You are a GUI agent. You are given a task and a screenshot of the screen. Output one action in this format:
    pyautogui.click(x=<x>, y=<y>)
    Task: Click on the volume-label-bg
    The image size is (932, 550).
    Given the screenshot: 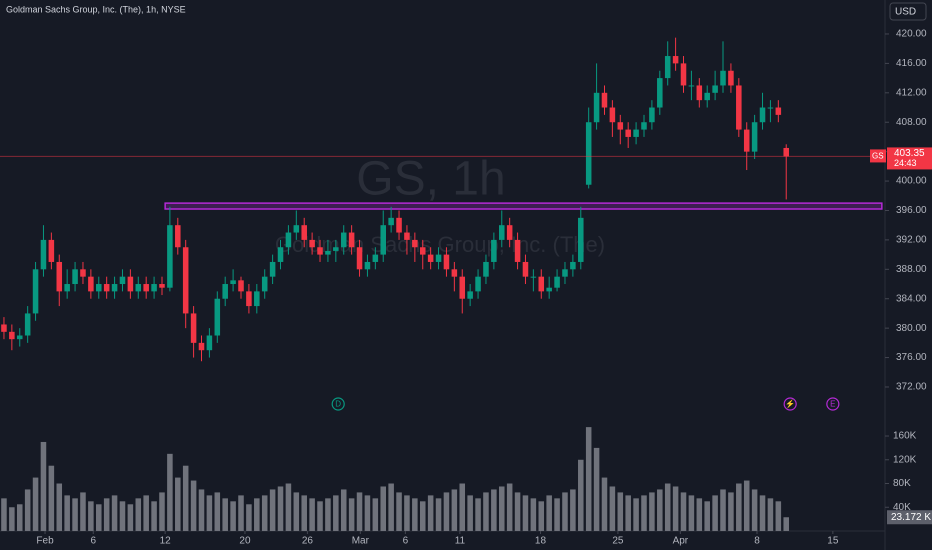 What is the action you would take?
    pyautogui.click(x=909, y=517)
    